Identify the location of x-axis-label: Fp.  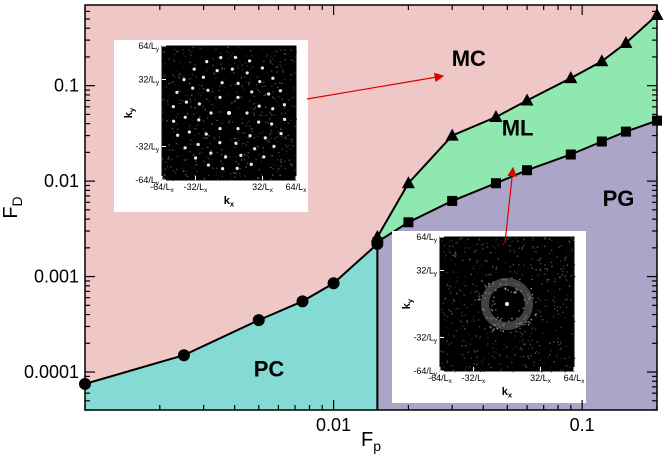
(371, 441).